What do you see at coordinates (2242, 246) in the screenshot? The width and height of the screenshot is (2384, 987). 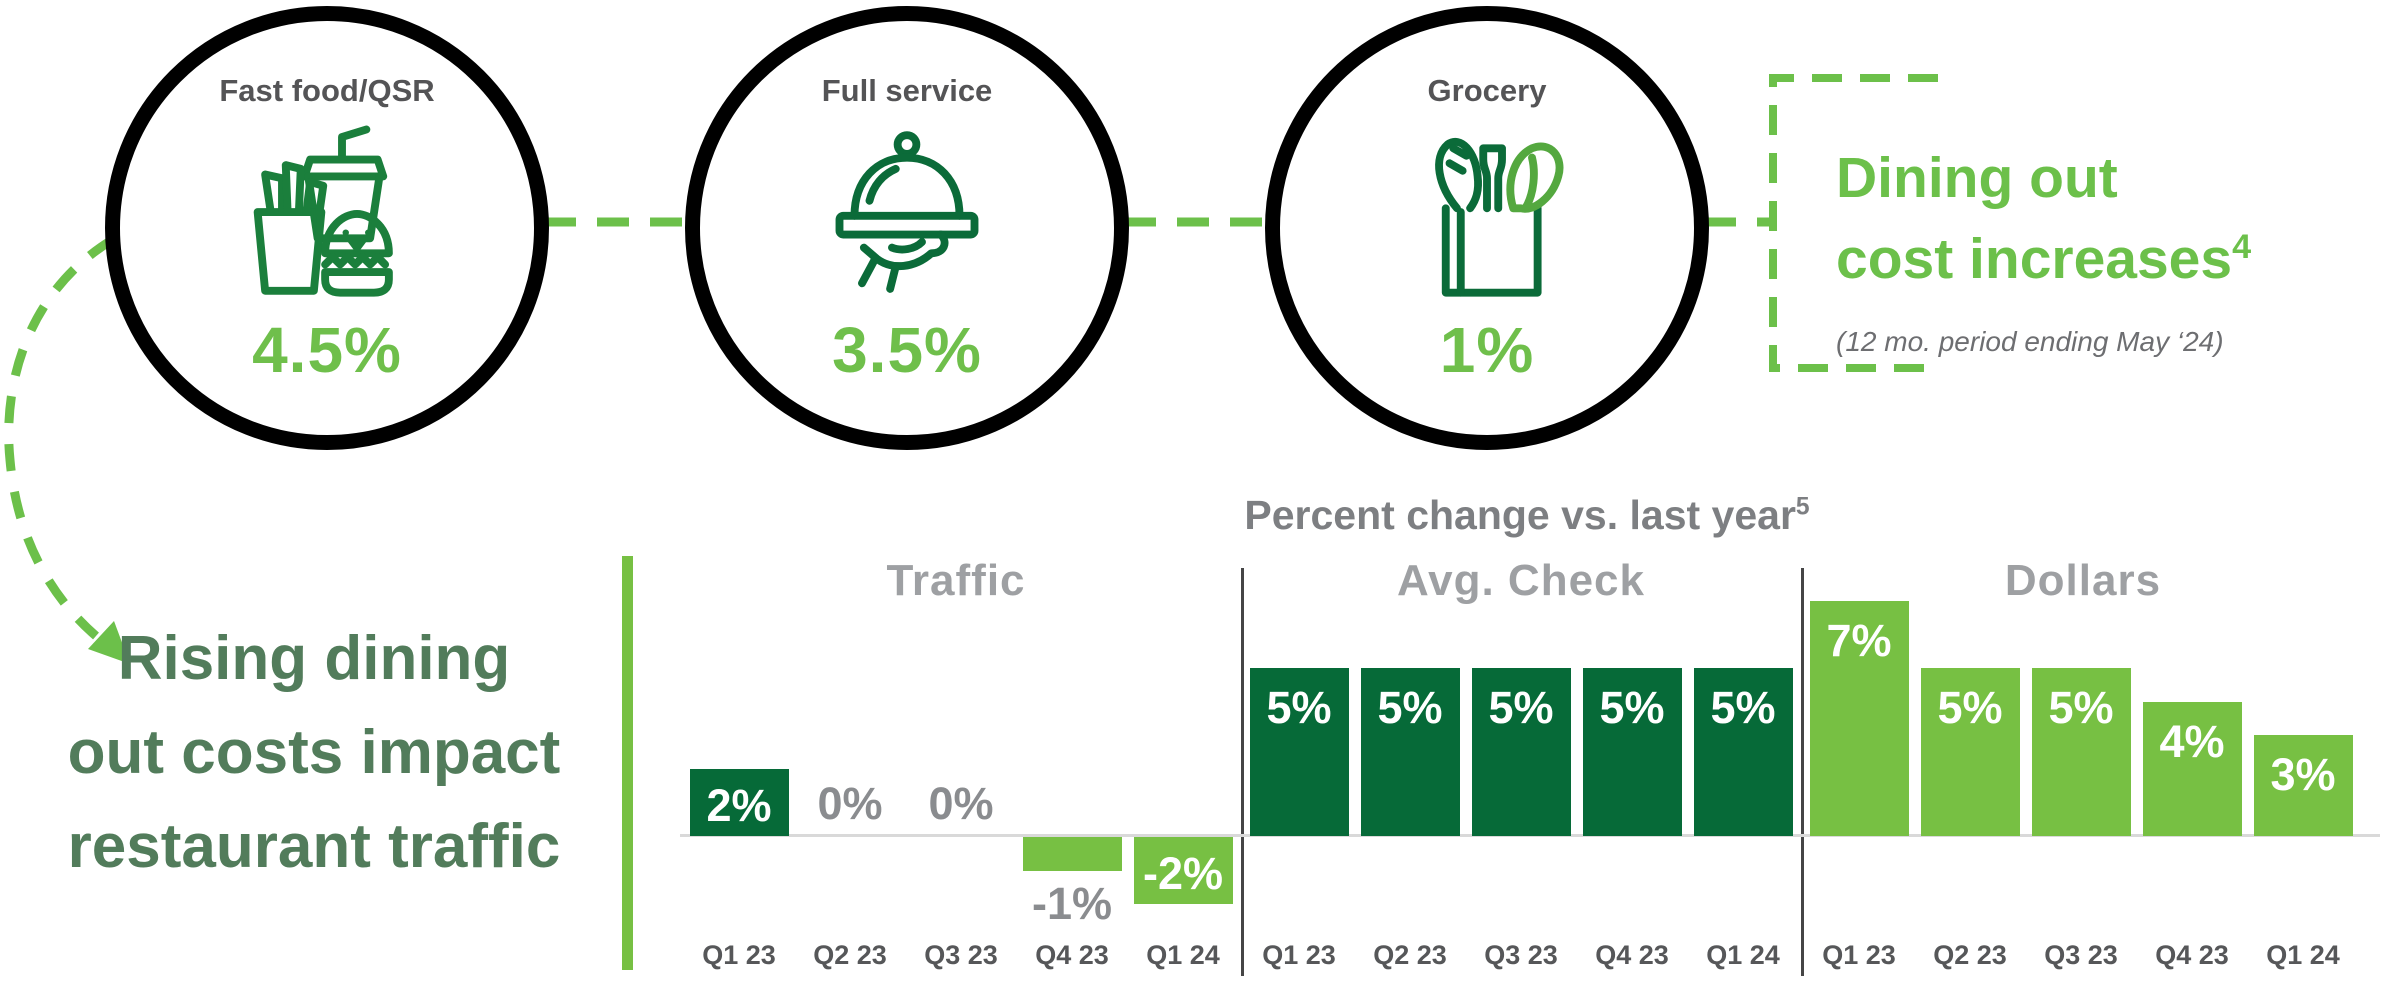 I see `footnote-marker: 4` at bounding box center [2242, 246].